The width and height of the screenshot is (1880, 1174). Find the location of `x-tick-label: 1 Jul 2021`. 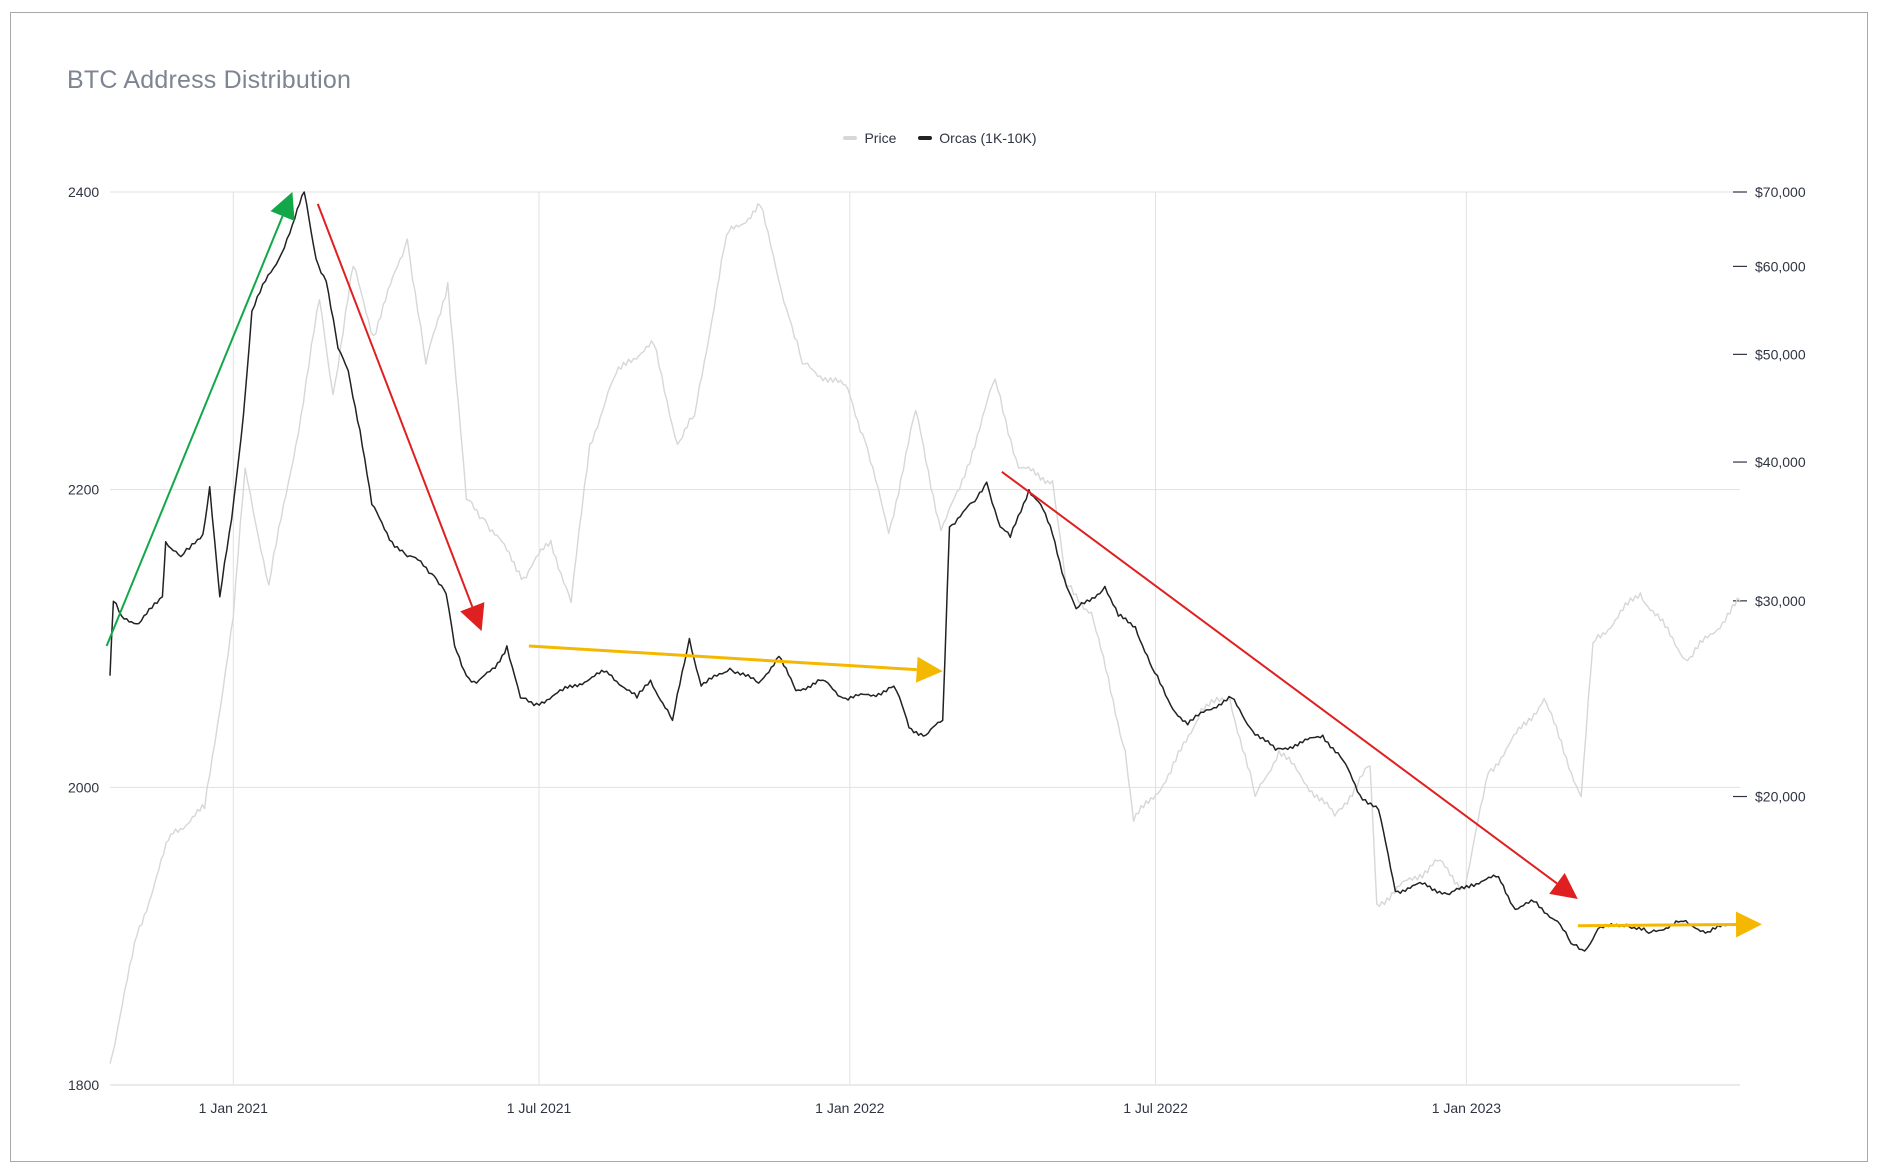

x-tick-label: 1 Jul 2021 is located at coordinates (539, 1108).